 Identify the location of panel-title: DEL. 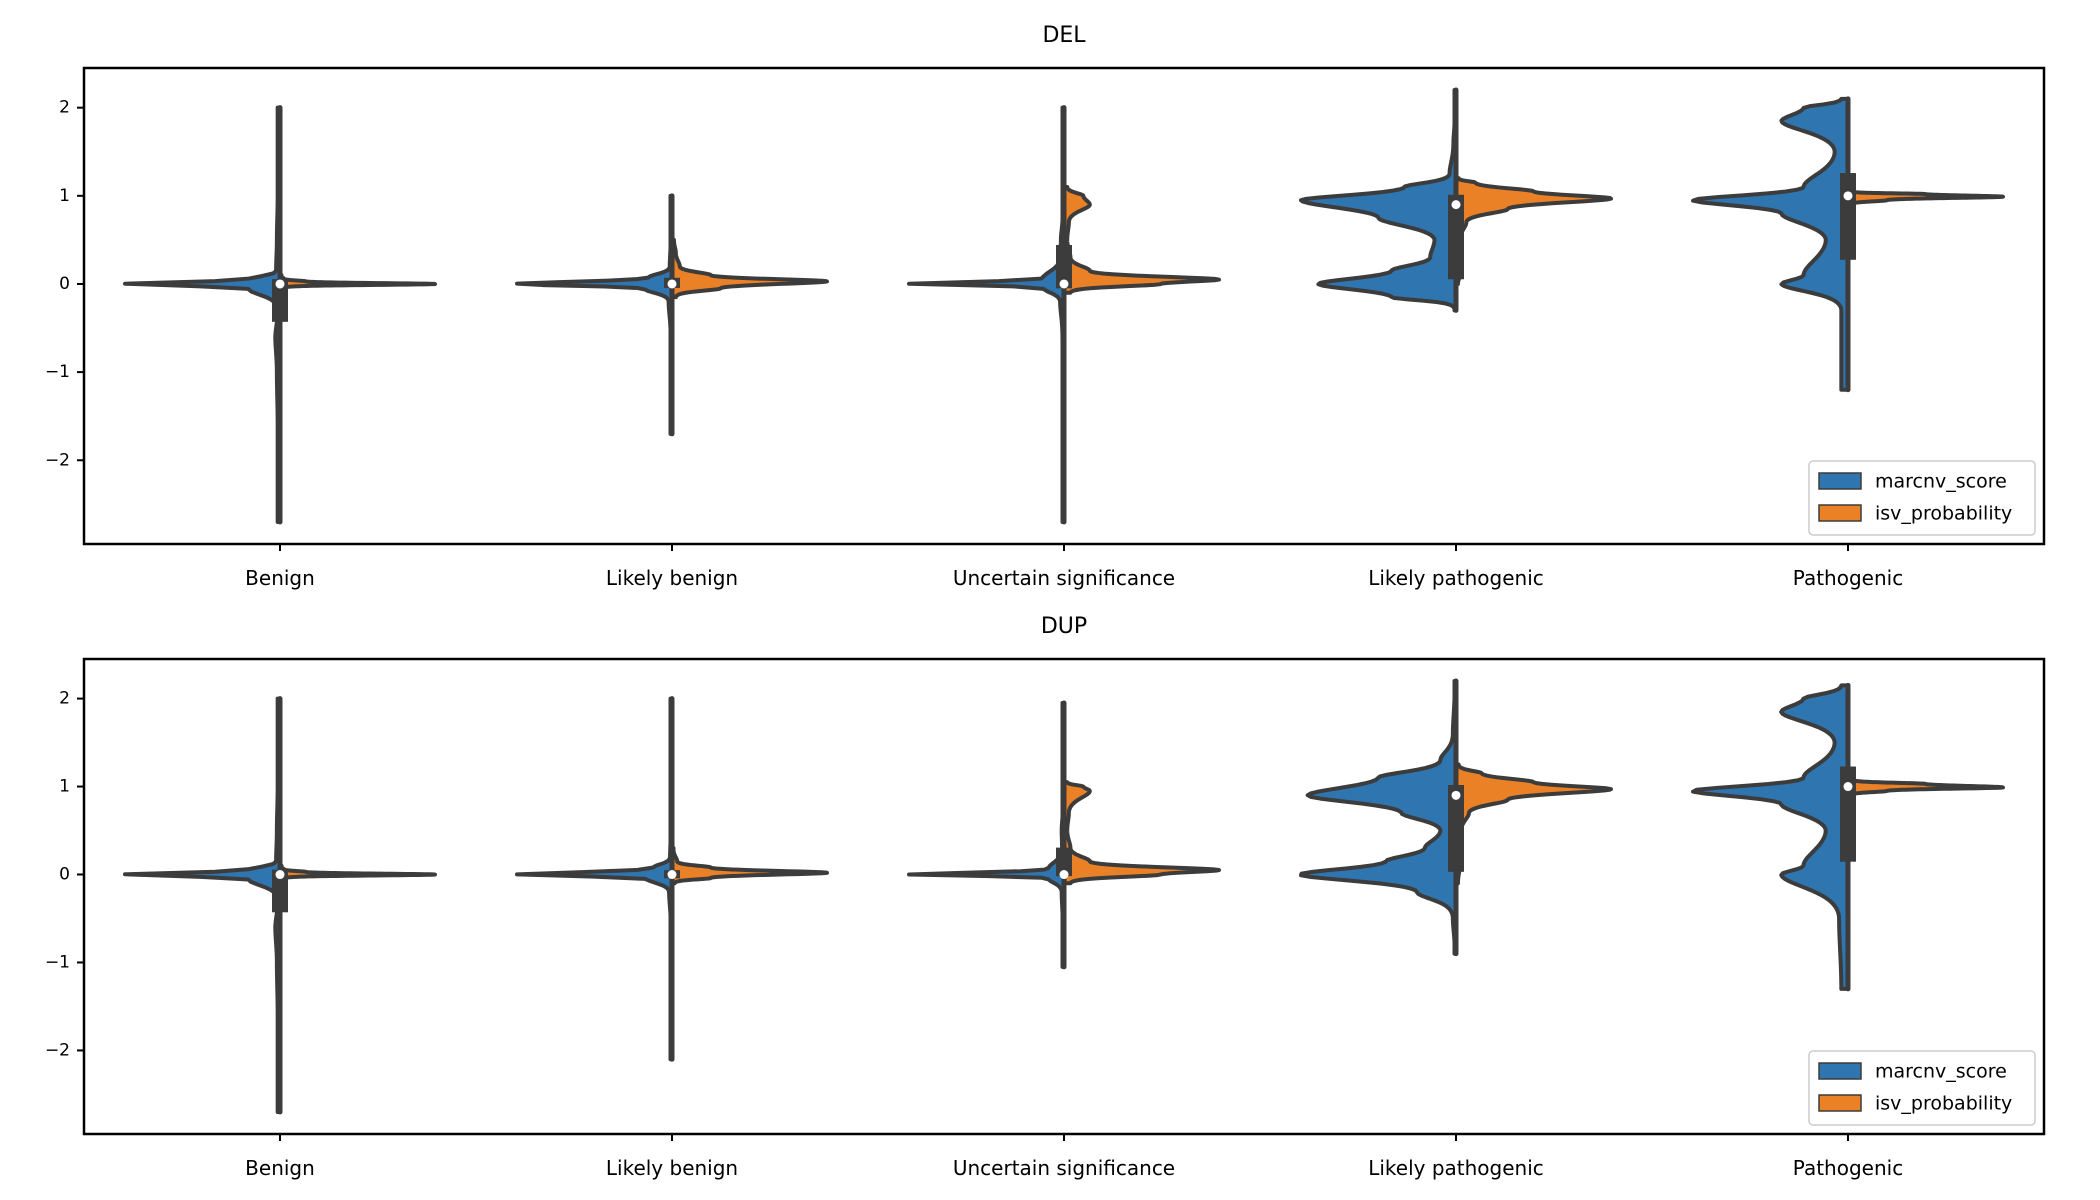
(1064, 35).